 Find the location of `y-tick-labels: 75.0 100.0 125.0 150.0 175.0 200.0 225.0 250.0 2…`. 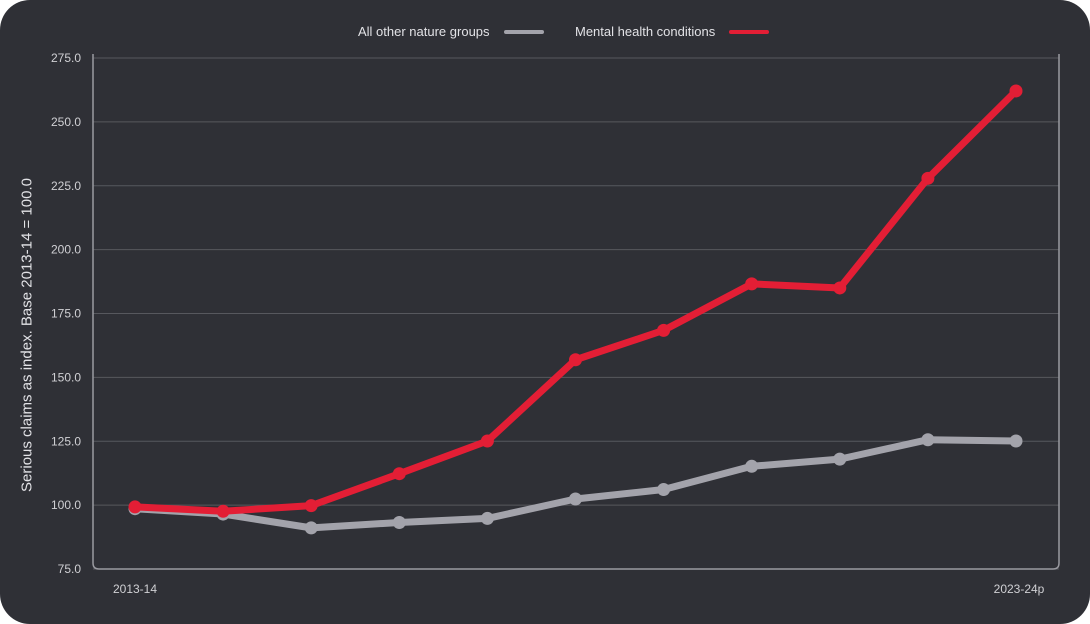

y-tick-labels: 75.0 100.0 125.0 150.0 175.0 200.0 225.0 250.0 2… is located at coordinates (66, 313).